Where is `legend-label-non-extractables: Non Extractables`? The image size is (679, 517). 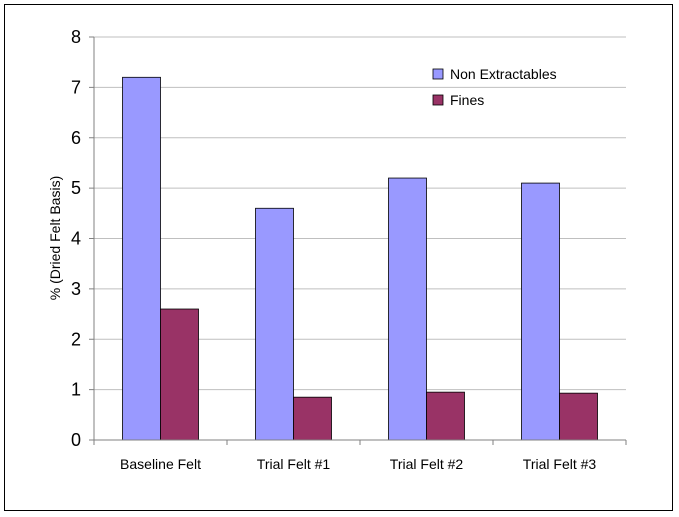
legend-label-non-extractables: Non Extractables is located at coordinates (503, 74).